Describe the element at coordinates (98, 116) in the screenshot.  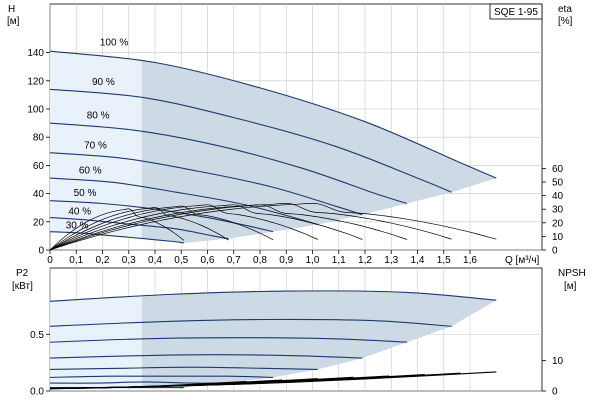
I see `speed-label: 80 %` at that location.